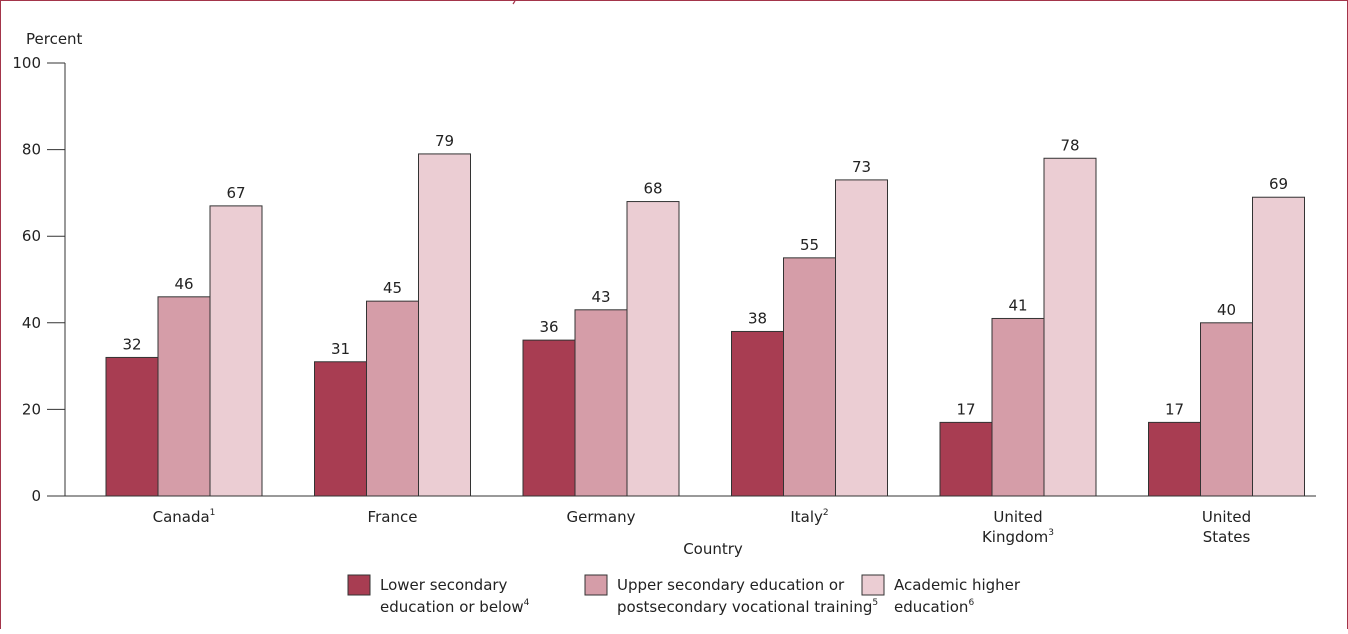 The image size is (1348, 634). Describe the element at coordinates (1226, 527) in the screenshot. I see `category-label: United States` at that location.